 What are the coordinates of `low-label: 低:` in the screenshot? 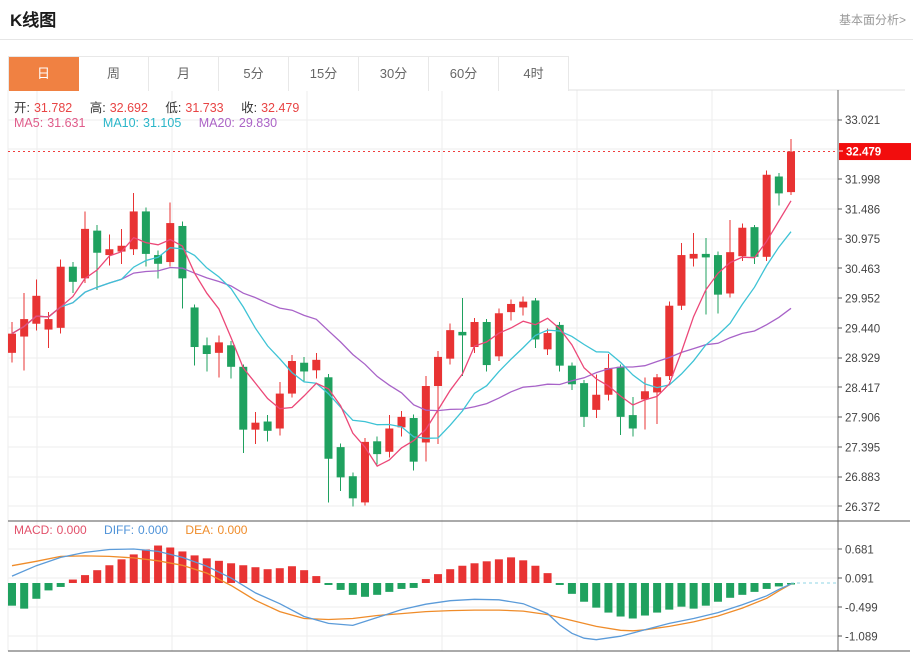 It's located at (173, 108).